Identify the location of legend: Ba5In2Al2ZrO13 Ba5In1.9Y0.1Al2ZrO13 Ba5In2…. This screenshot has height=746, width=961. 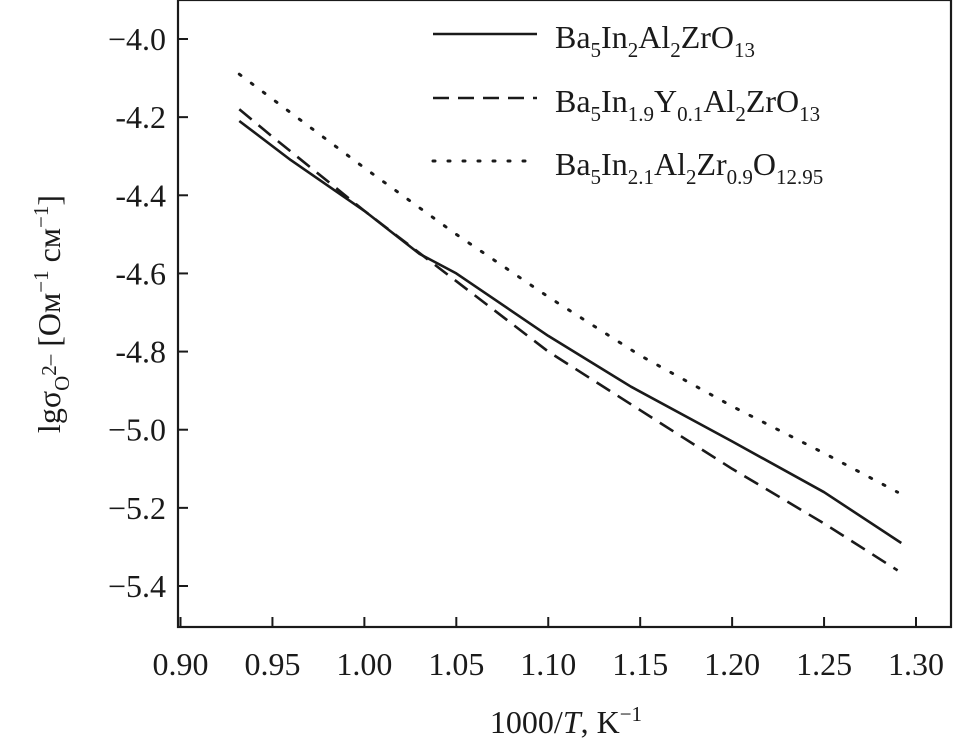
(627, 104).